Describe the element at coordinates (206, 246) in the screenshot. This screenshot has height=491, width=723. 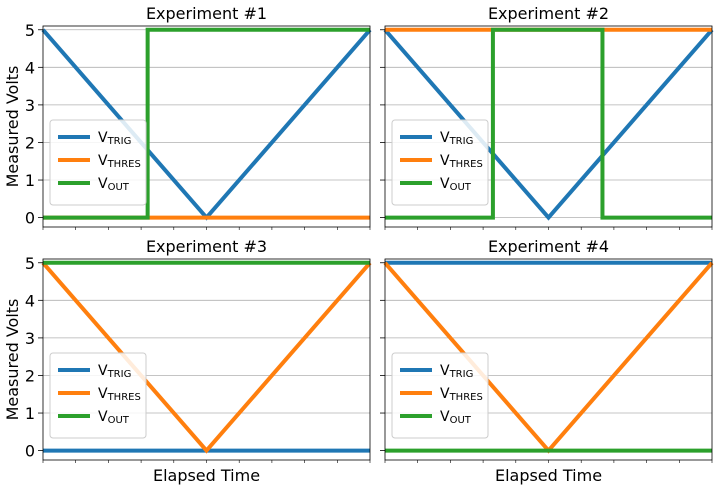
I see `subplot-title: Experiment #3` at that location.